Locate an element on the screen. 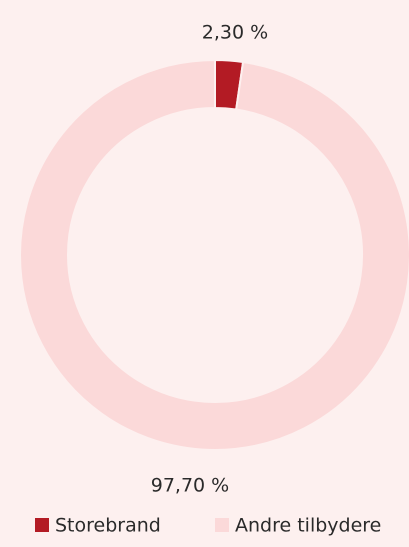  data-label: 97,70 % is located at coordinates (190, 486).